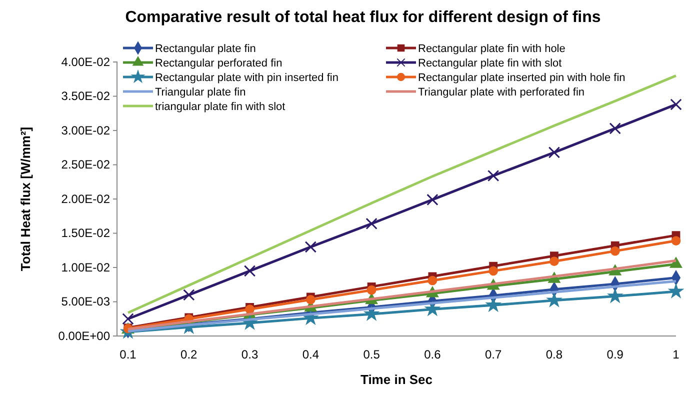 The height and width of the screenshot is (401, 686). I want to click on y-tick-label: 3.00E-02, so click(85, 130).